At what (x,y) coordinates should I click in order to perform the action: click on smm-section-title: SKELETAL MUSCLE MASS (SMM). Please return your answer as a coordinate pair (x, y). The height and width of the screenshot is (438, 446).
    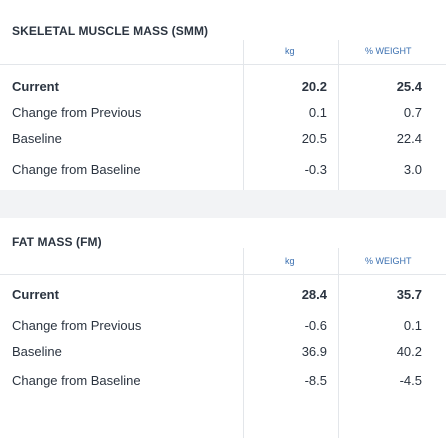
    Looking at the image, I should click on (110, 31).